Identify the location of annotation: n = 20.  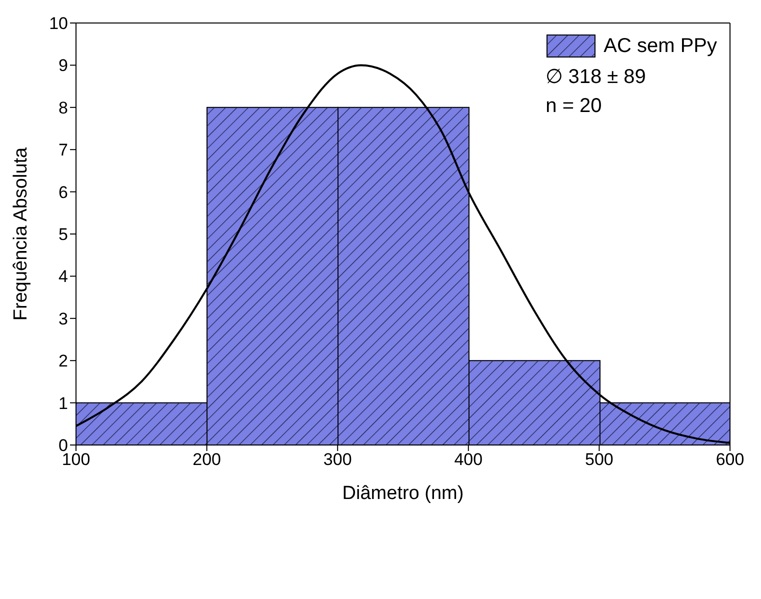
(574, 106).